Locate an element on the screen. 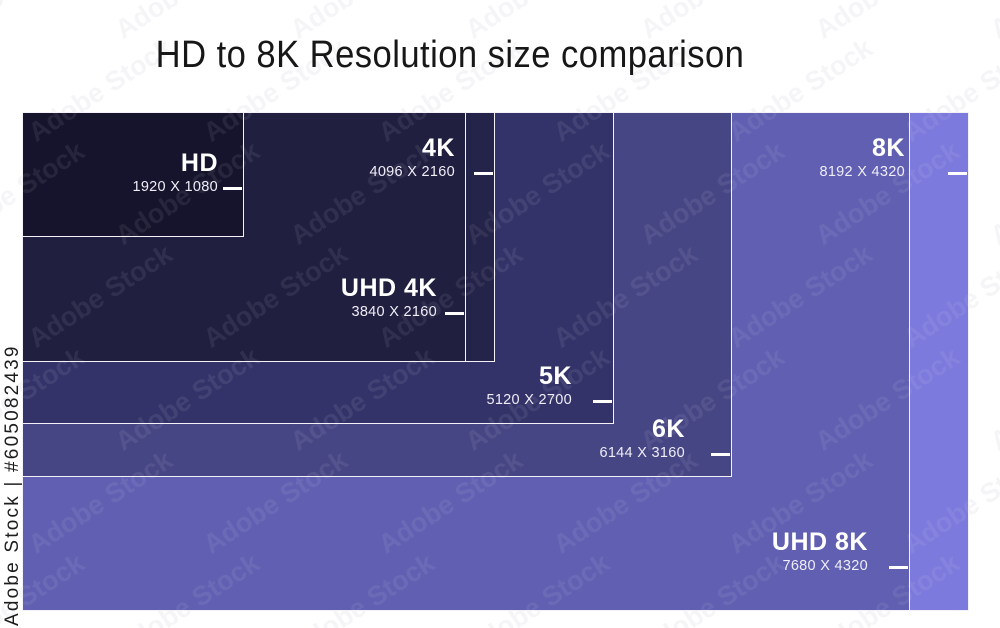 Image resolution: width=1000 pixels, height=628 pixels. resolution-label-uhd-4k: UHD 4K 3840 X 2160 is located at coordinates (389, 298).